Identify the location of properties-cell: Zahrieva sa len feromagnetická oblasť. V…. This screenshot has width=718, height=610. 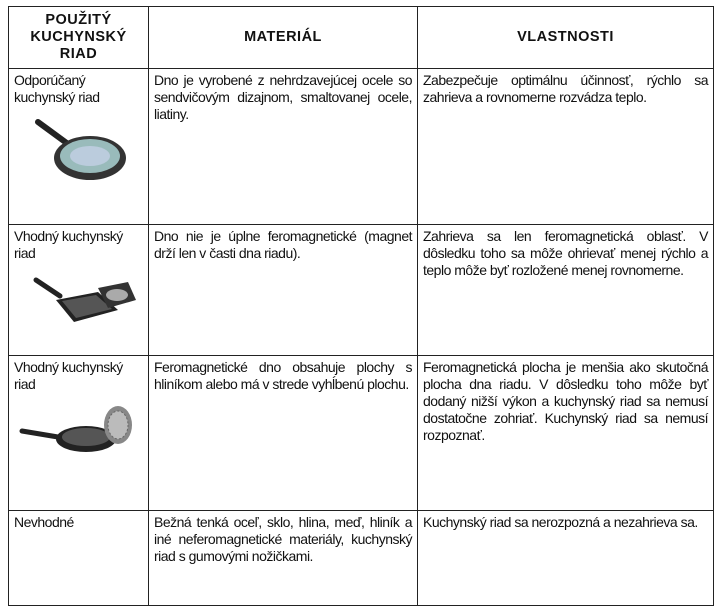
(565, 290).